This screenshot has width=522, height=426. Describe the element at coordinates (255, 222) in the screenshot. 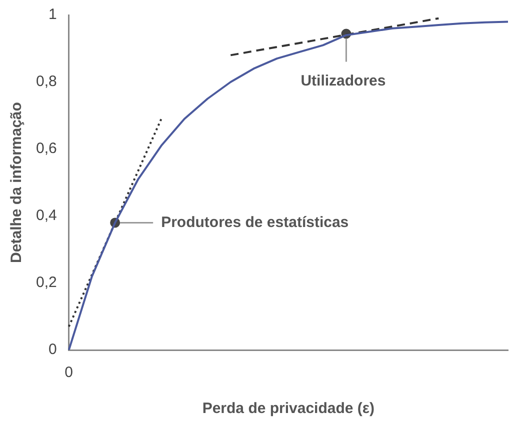

I see `annotation: Produtores de estatísticas` at that location.